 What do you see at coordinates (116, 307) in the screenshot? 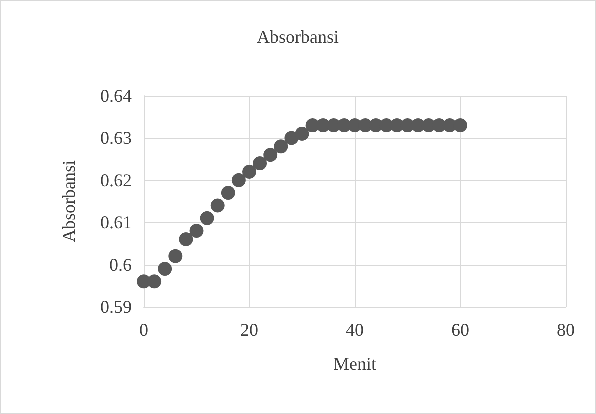
I see `y-tick-label: 0.59` at bounding box center [116, 307].